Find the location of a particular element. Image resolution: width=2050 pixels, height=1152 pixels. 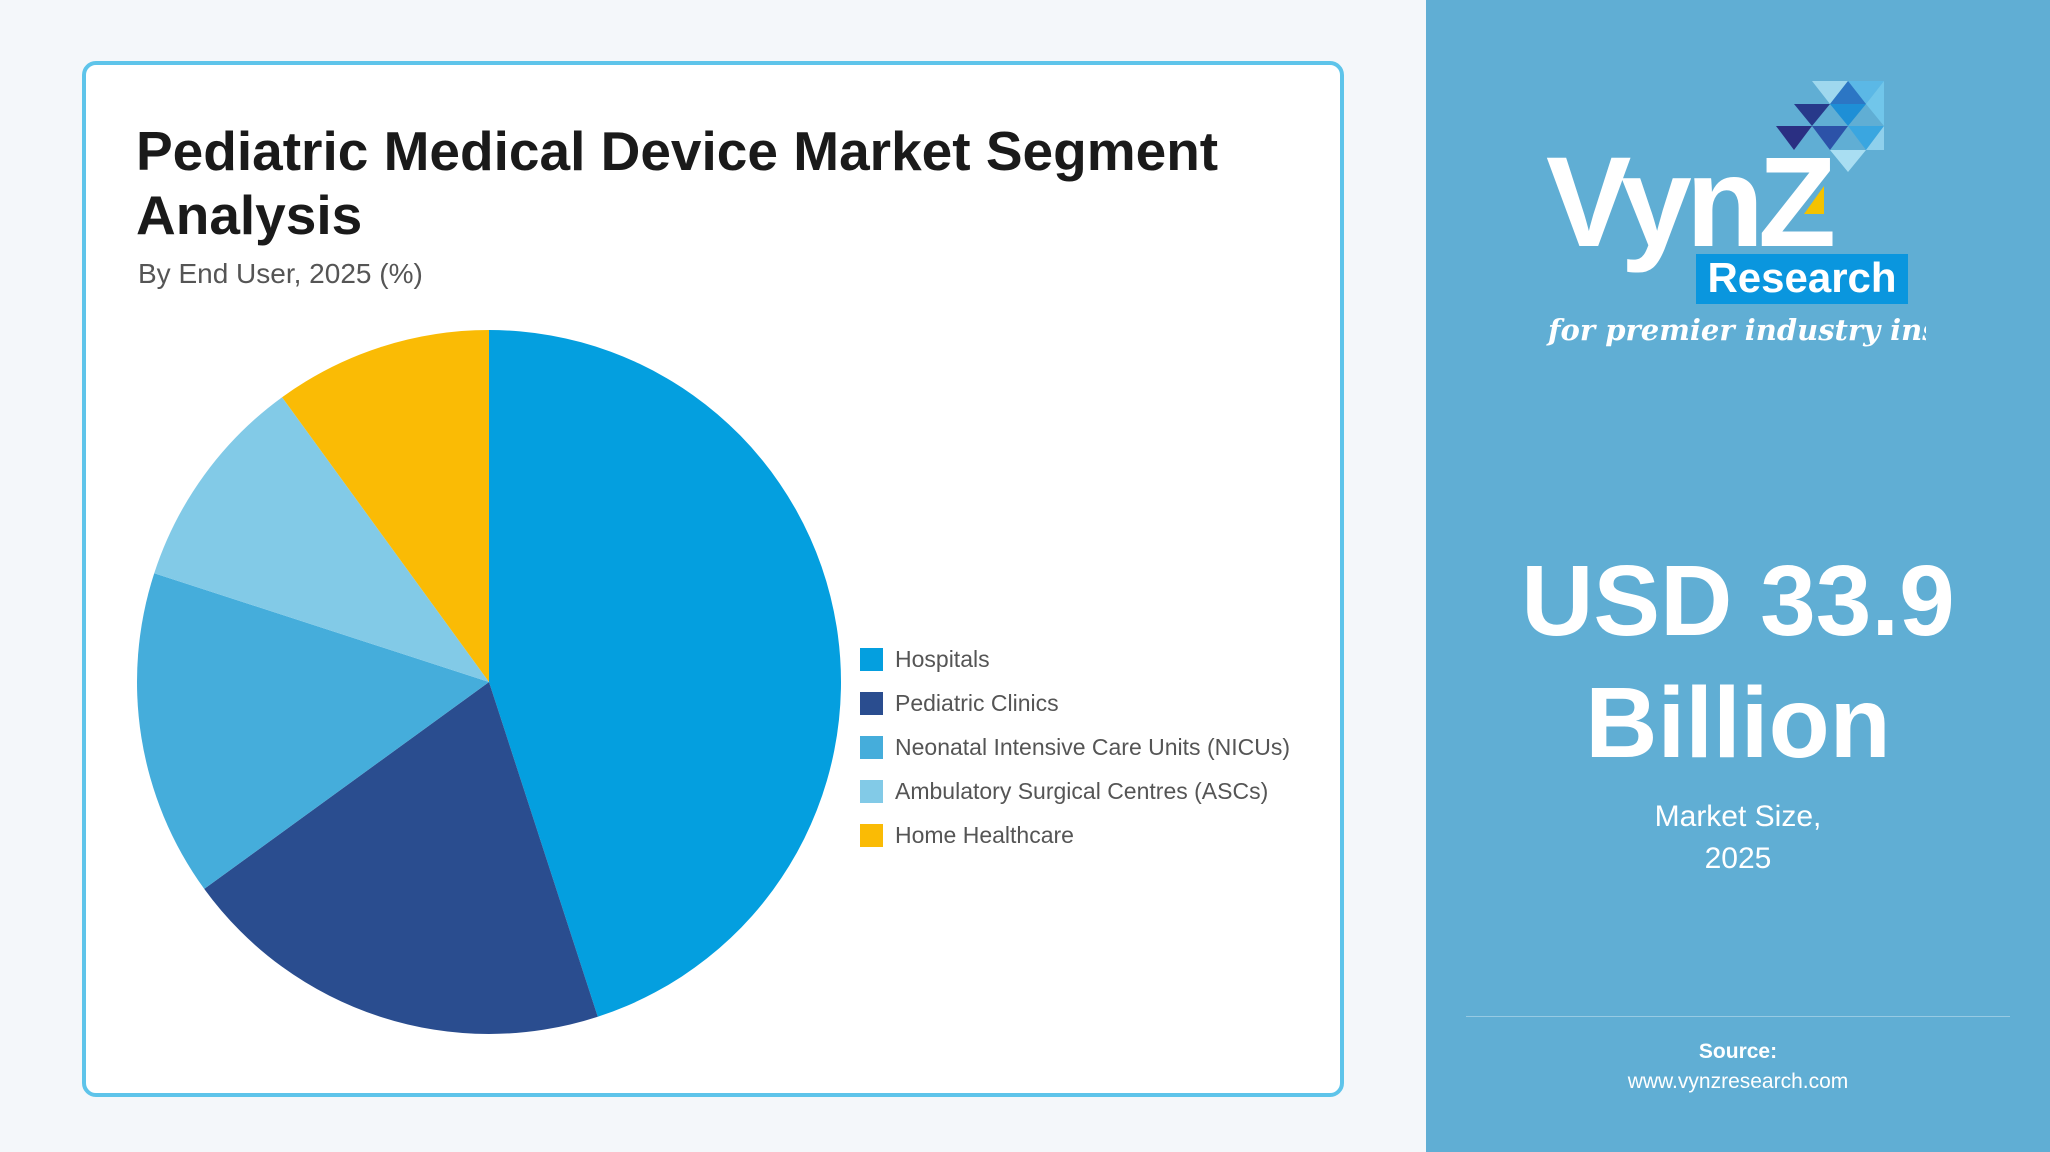

pie-slice-pediatric-clinics is located at coordinates (401, 858).